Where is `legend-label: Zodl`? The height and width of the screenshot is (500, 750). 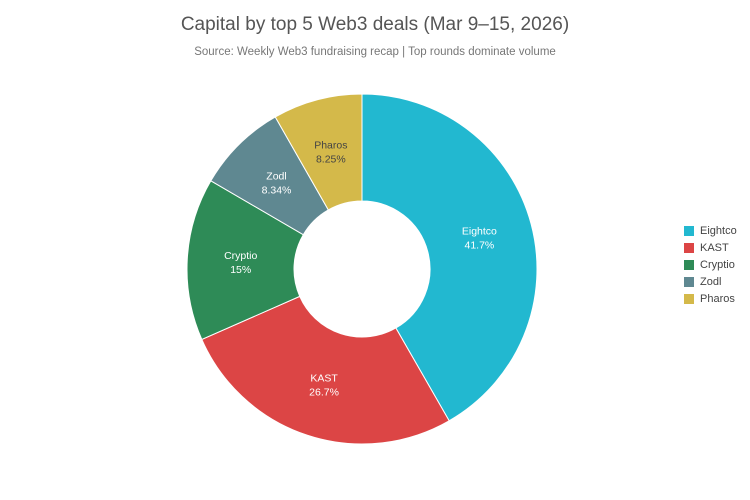
legend-label: Zodl is located at coordinates (711, 281).